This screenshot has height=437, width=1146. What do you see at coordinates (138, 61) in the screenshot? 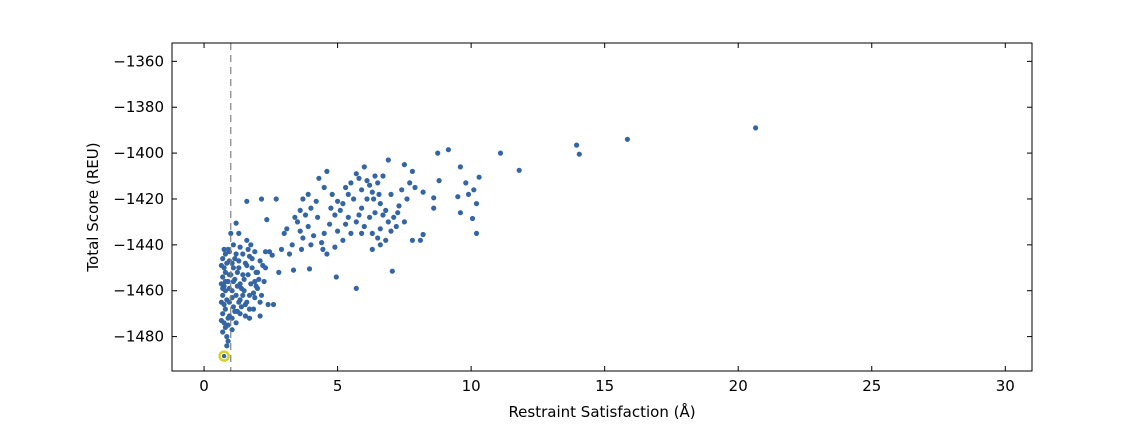
I see `y-tick-label: −1360` at bounding box center [138, 61].